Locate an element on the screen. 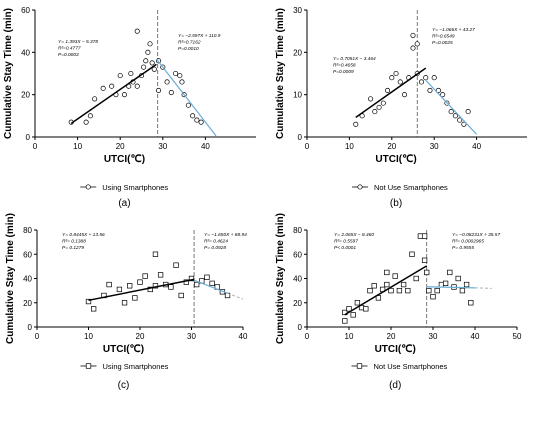 This screenshot has height=423, width=550. fit-annotation-left: P= 0.1279 is located at coordinates (73, 248).